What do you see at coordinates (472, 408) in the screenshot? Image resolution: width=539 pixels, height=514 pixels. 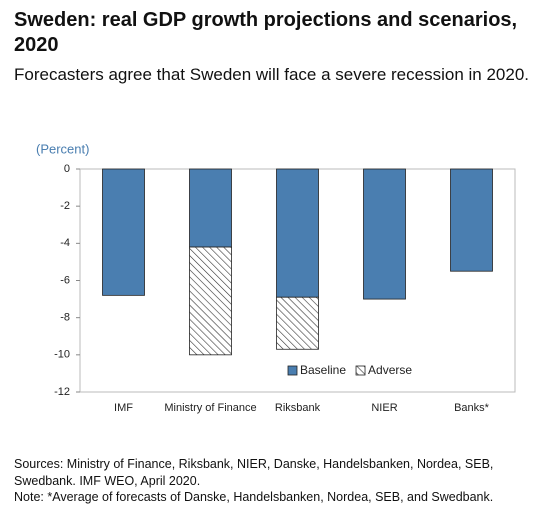 I see `x-tick-label: Banks*` at bounding box center [472, 408].